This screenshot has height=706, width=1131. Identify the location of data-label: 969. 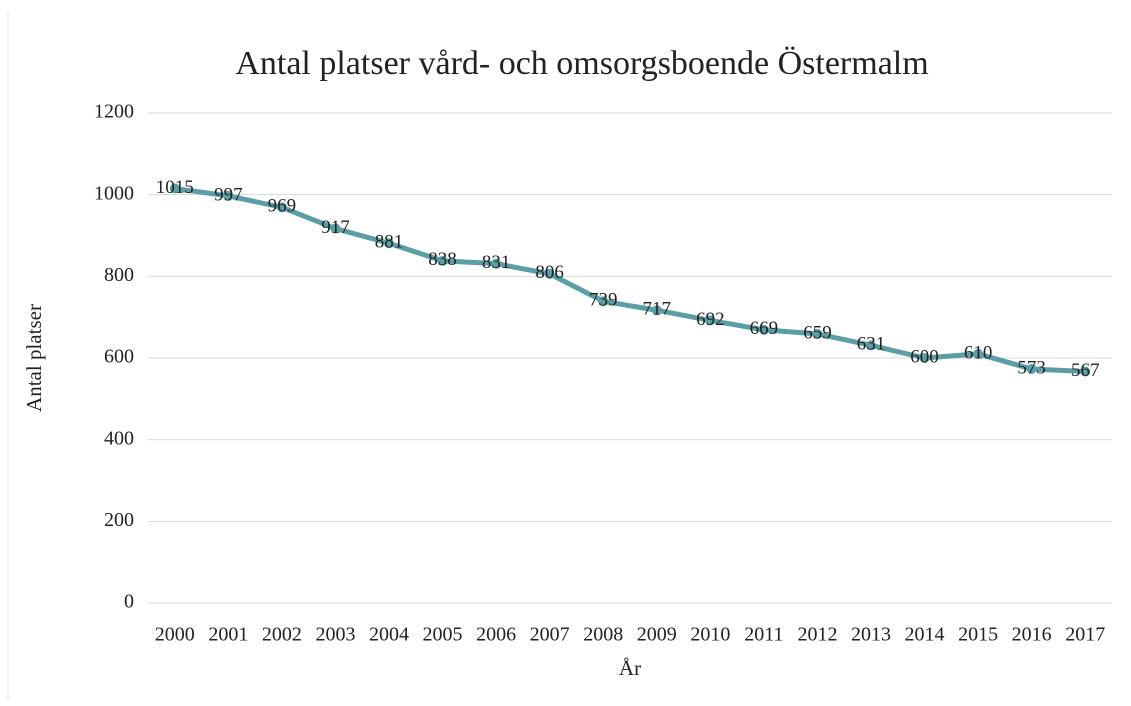
(282, 206).